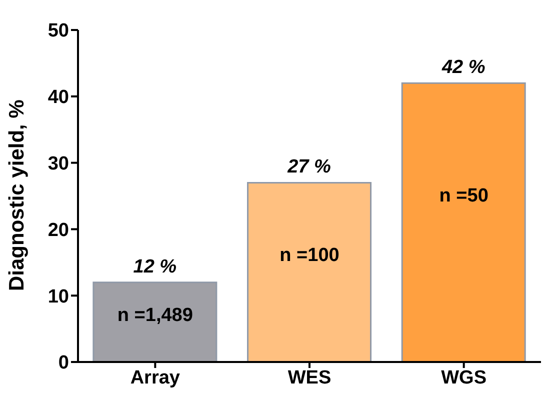 The width and height of the screenshot is (551, 407). I want to click on y-tick-label: 40, so click(58, 97).